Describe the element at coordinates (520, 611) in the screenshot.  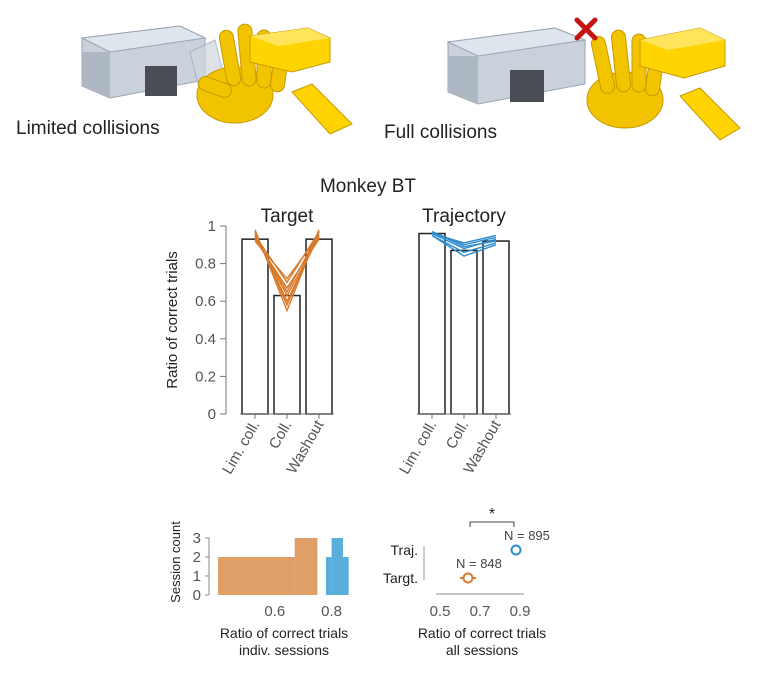
I see `scatter-x-tick-label: 0.9` at that location.